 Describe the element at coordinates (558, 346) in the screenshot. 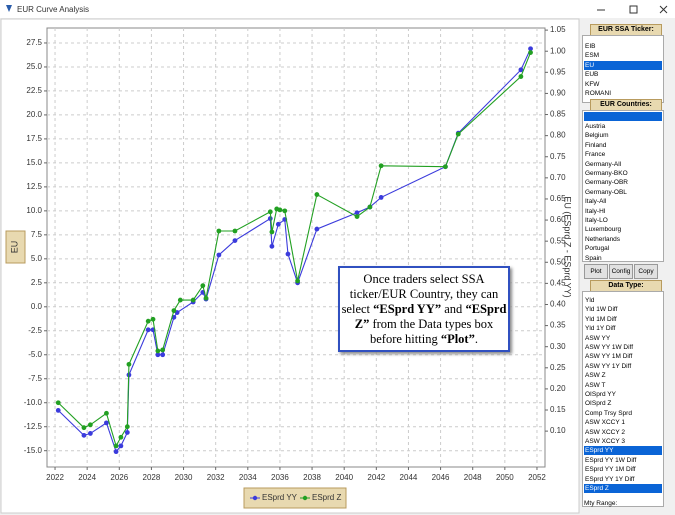

I see `y2-tick-label: 0.30` at that location.